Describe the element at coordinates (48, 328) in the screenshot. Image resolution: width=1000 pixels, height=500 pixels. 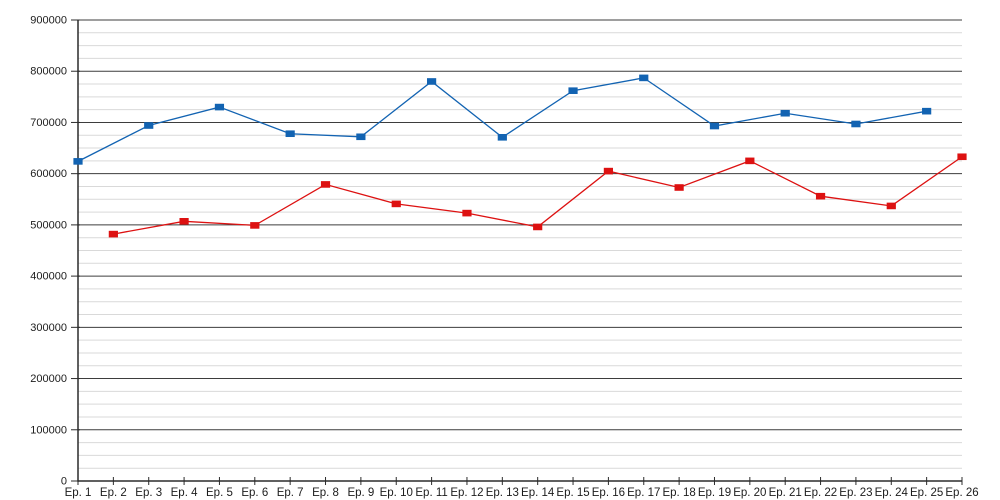
I see `y-axis-tick-label: 300000` at that location.